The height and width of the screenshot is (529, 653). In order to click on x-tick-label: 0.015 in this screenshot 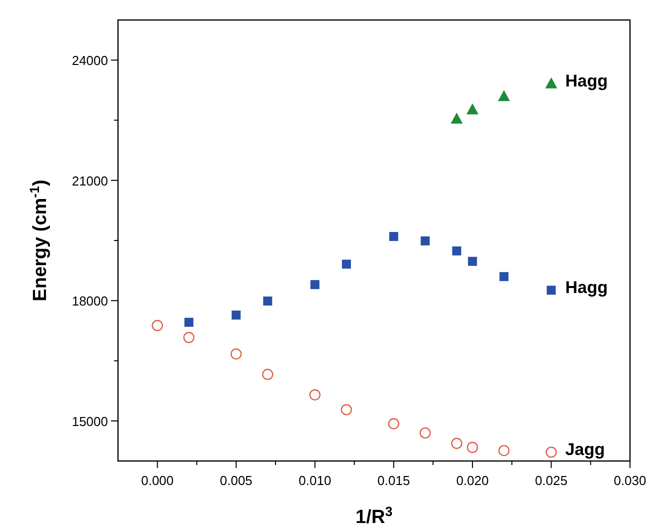, I will do `click(393, 480)`.